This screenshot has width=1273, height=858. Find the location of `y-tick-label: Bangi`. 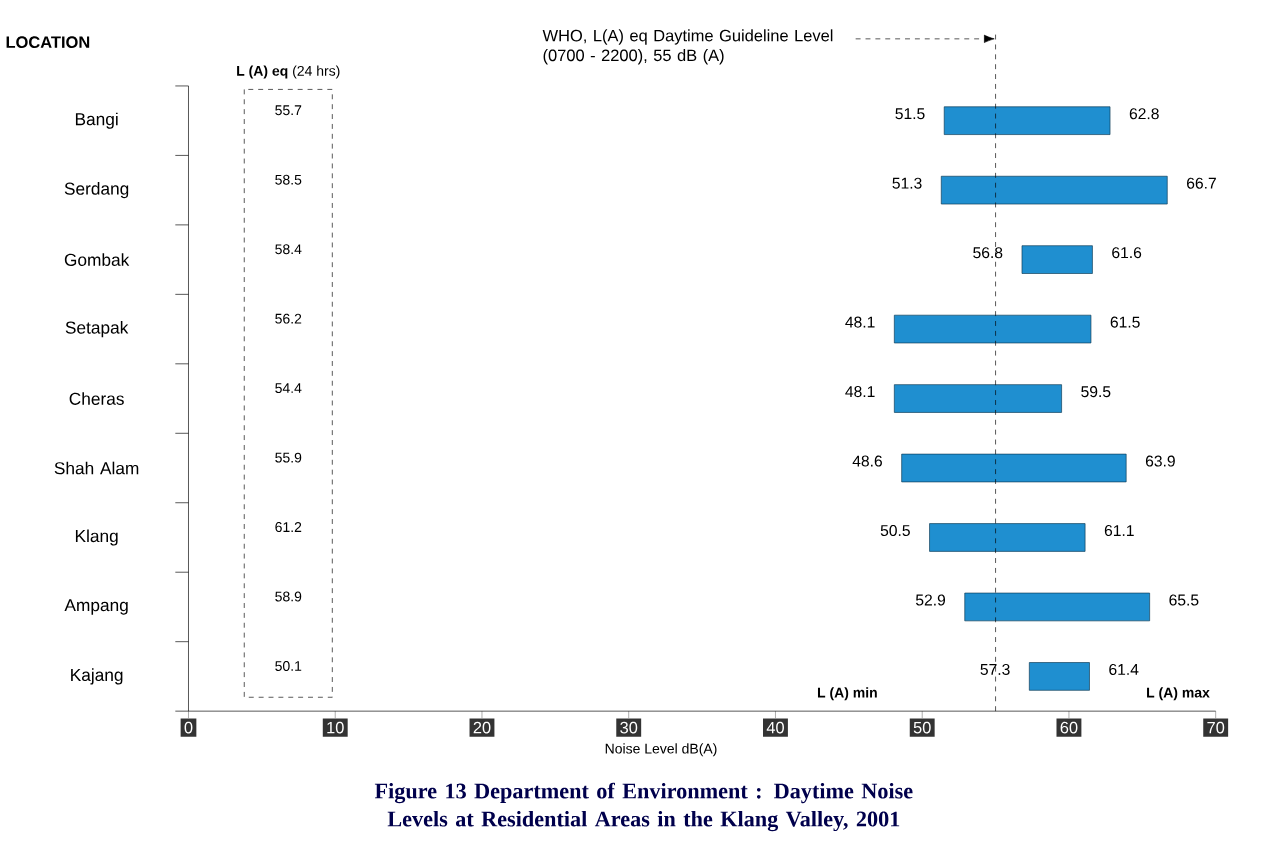

y-tick-label: Bangi is located at coordinates (96, 120).